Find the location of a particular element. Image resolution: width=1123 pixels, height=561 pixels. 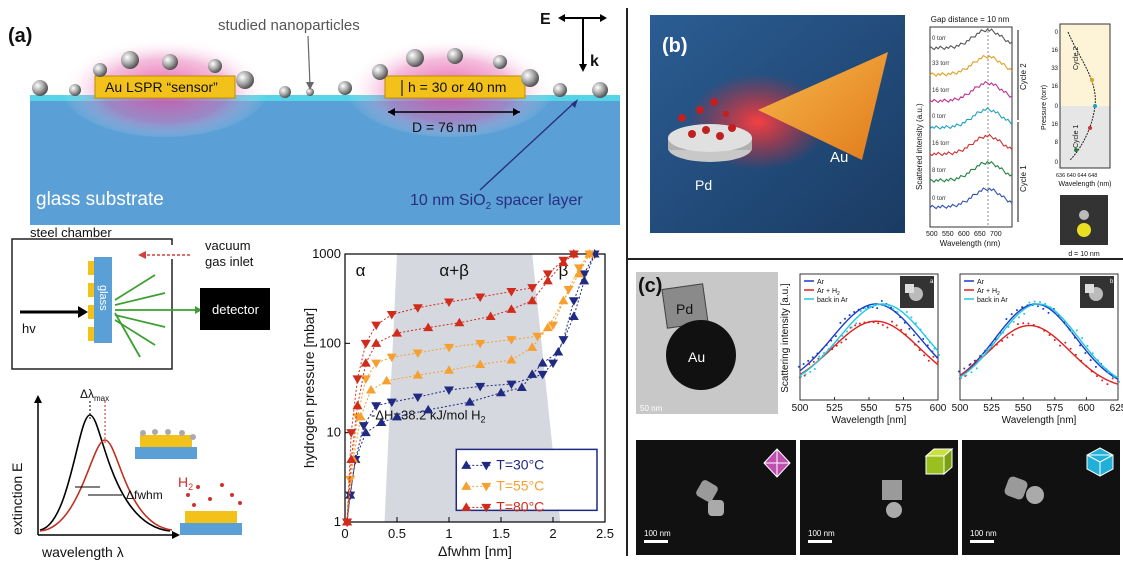

series-0-absorption-line is located at coordinates (471, 388).